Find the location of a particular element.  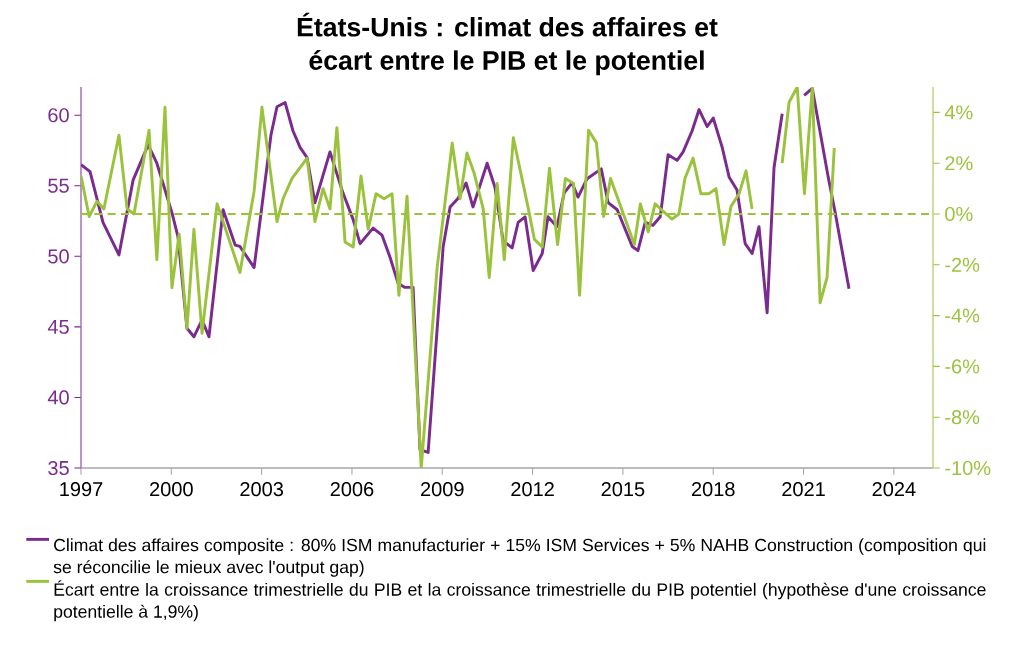

x-tick-label: 2009 is located at coordinates (442, 489).